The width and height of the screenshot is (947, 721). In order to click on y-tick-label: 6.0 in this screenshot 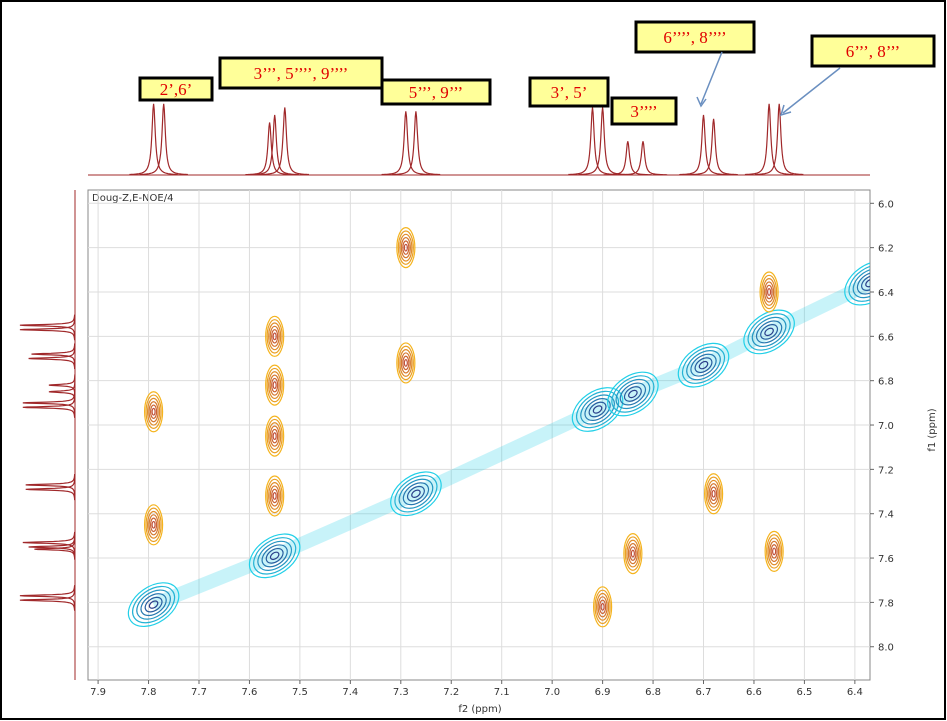, I will do `click(886, 204)`.